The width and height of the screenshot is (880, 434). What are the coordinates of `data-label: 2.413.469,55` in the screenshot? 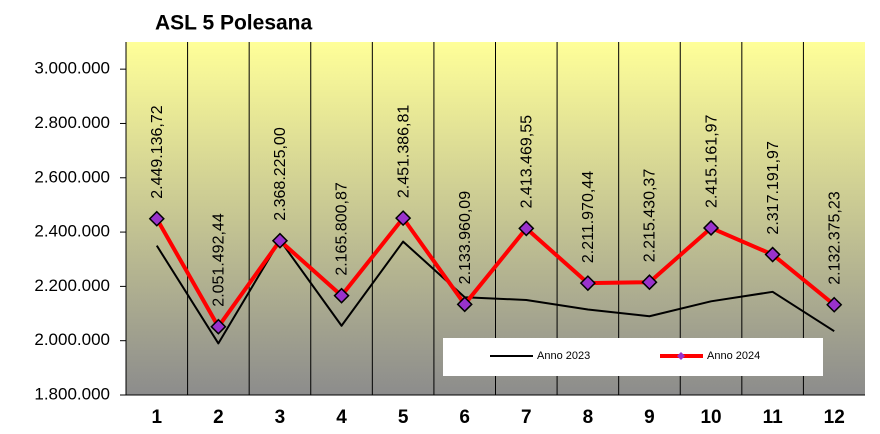 It's located at (527, 162).